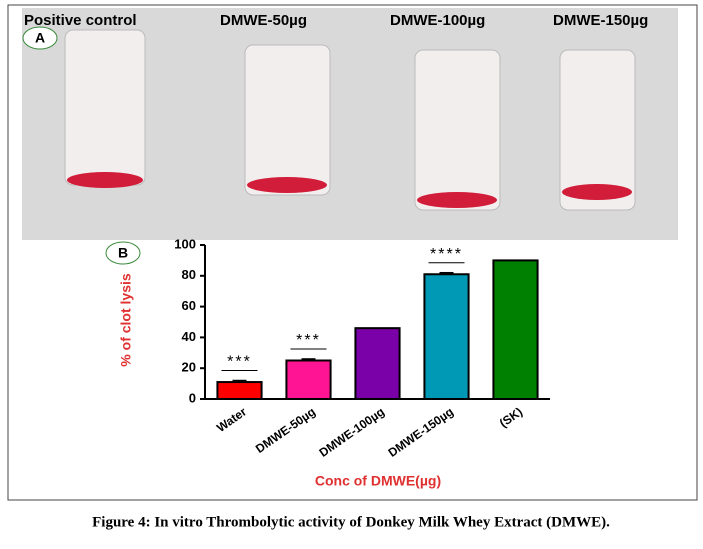 The width and height of the screenshot is (703, 549). I want to click on x-axis-title: Conc of DMWE(µg), so click(378, 481).